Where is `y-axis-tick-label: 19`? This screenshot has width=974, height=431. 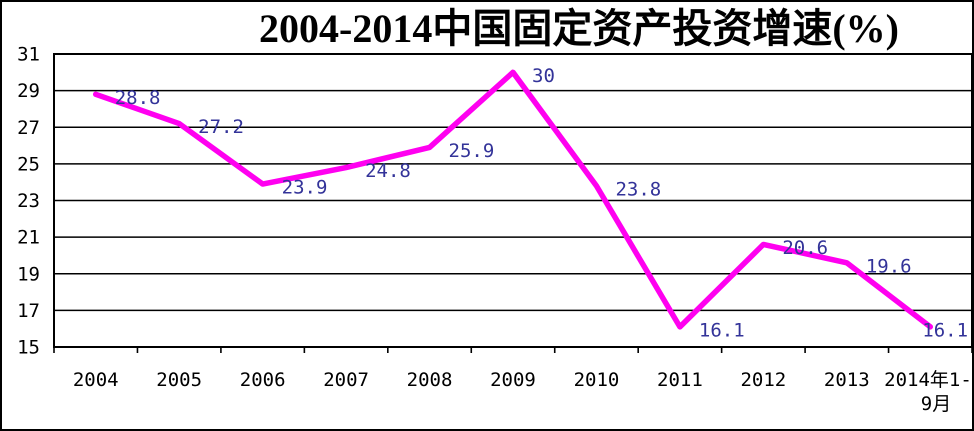 y-axis-tick-label: 19 is located at coordinates (28, 274).